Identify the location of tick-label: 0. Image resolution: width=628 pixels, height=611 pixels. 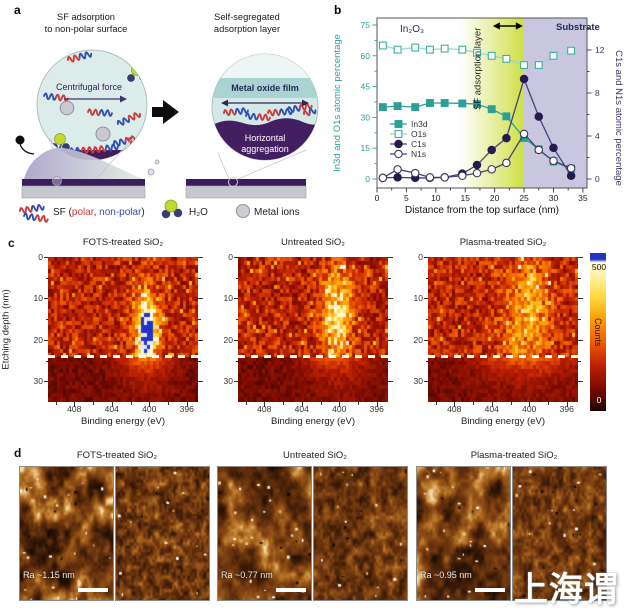
(420, 257).